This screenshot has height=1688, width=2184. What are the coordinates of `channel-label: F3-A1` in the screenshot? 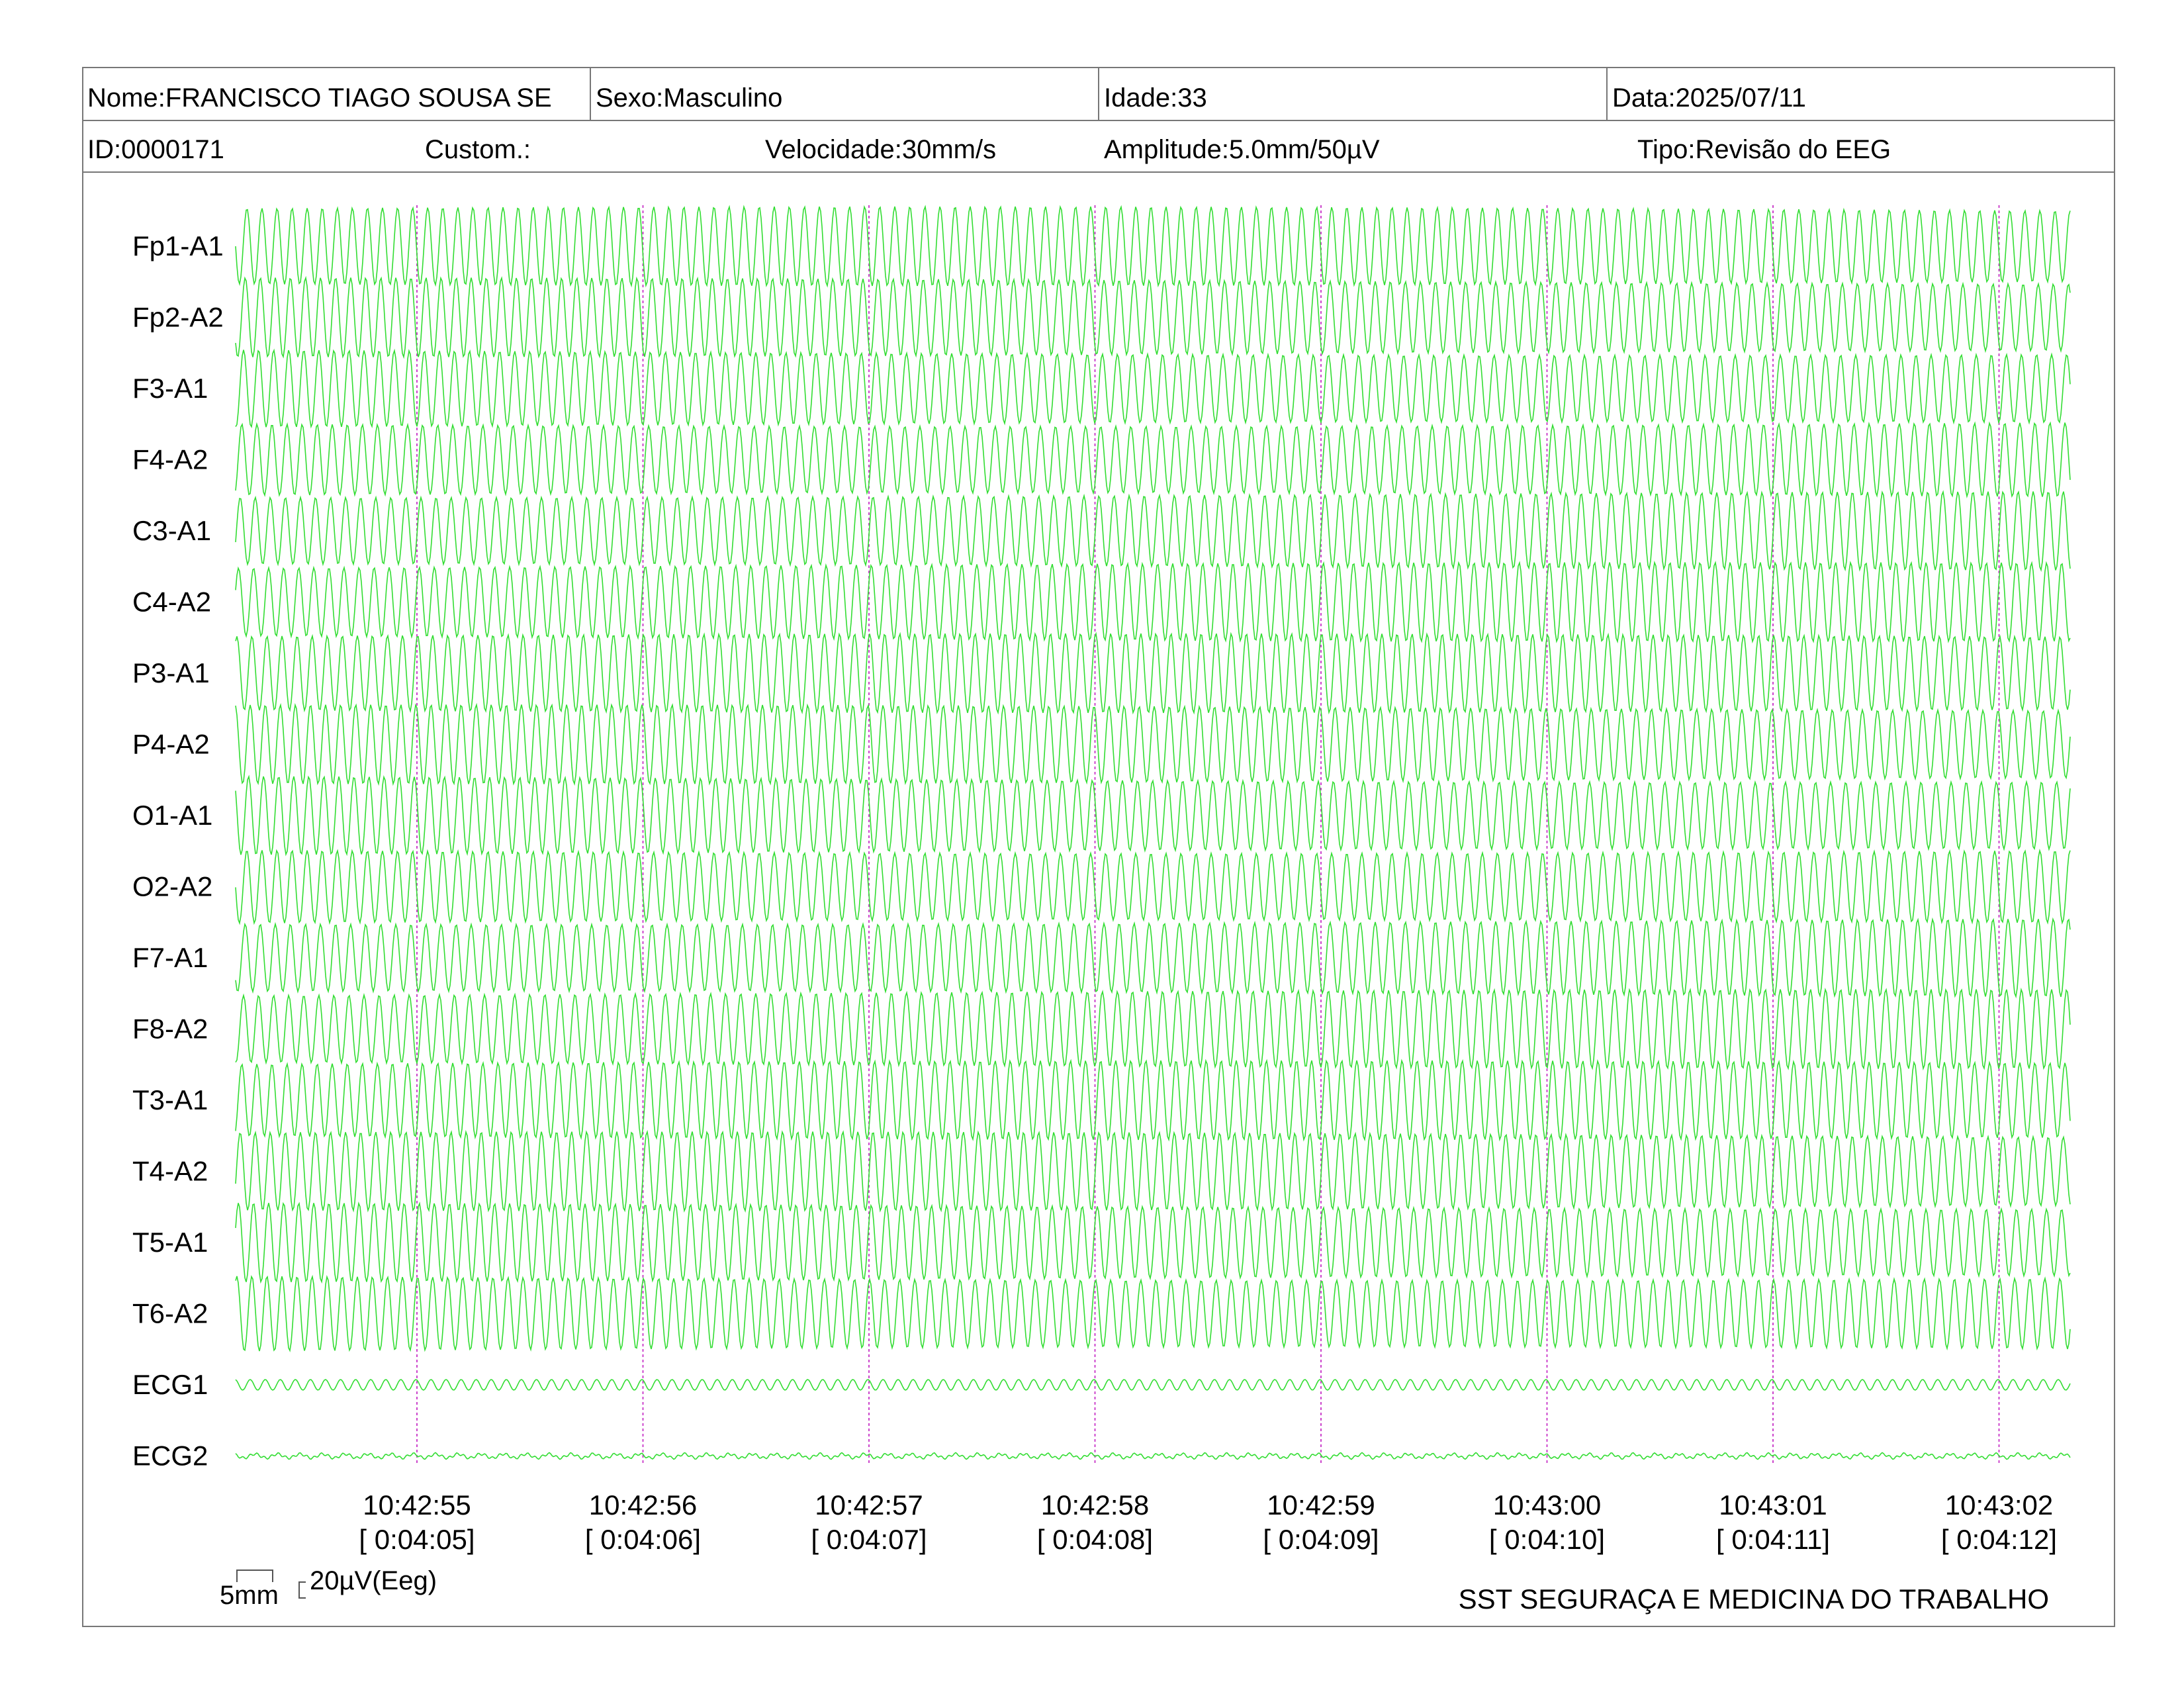 It's located at (170, 388).